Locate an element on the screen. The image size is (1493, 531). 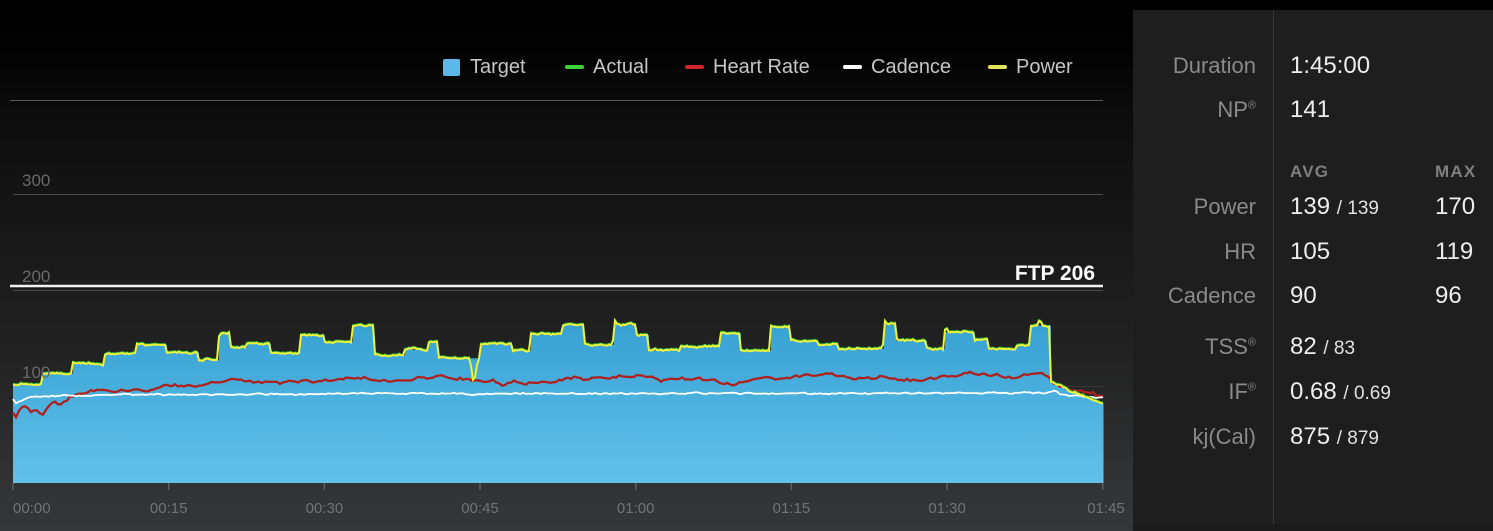
svg-text: 01:00 is located at coordinates (636, 508).